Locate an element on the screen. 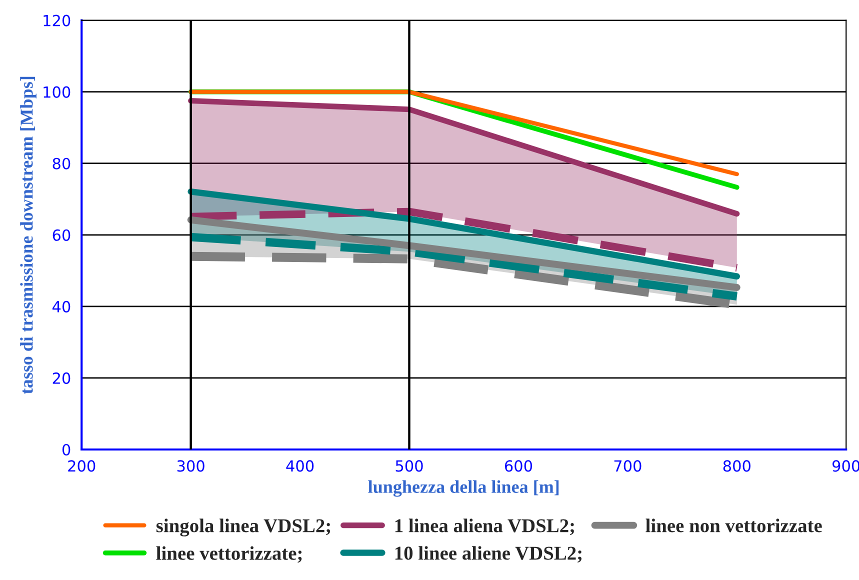  y-tick-label: 100 is located at coordinates (57, 92).